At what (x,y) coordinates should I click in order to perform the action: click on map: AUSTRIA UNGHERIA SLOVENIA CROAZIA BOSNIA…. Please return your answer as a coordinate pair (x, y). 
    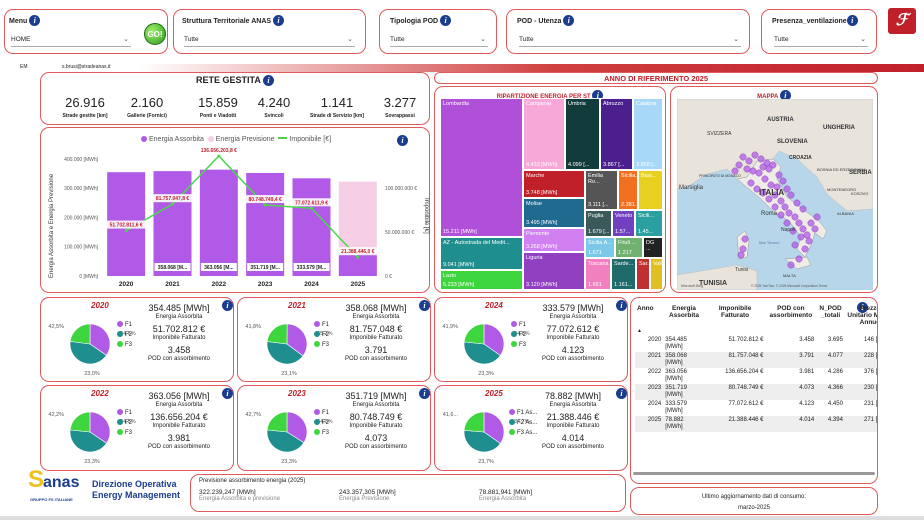
    Looking at the image, I should click on (775, 194).